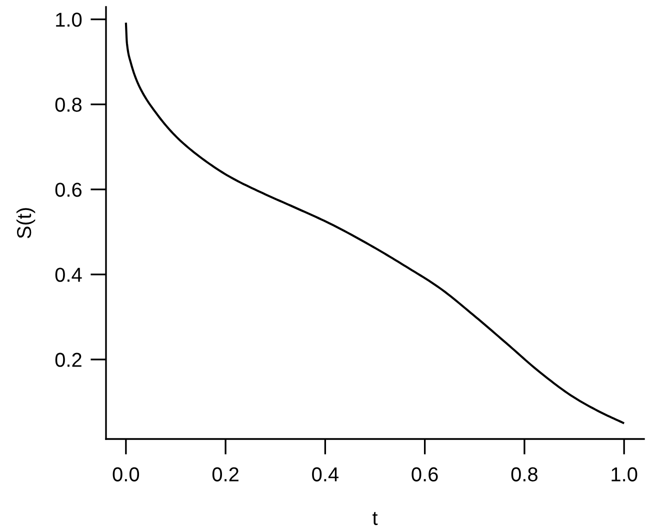 This screenshot has height=529, width=656. What do you see at coordinates (625, 474) in the screenshot?
I see `x-tick-label: 1.0` at bounding box center [625, 474].